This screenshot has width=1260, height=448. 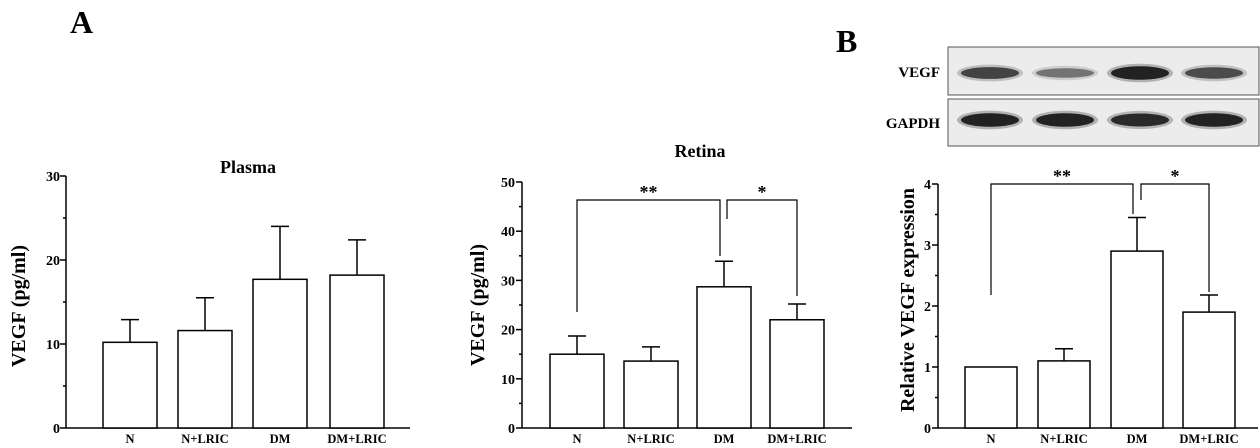 I want to click on blot-row-label-vegf: VEGF, so click(x=919, y=73).